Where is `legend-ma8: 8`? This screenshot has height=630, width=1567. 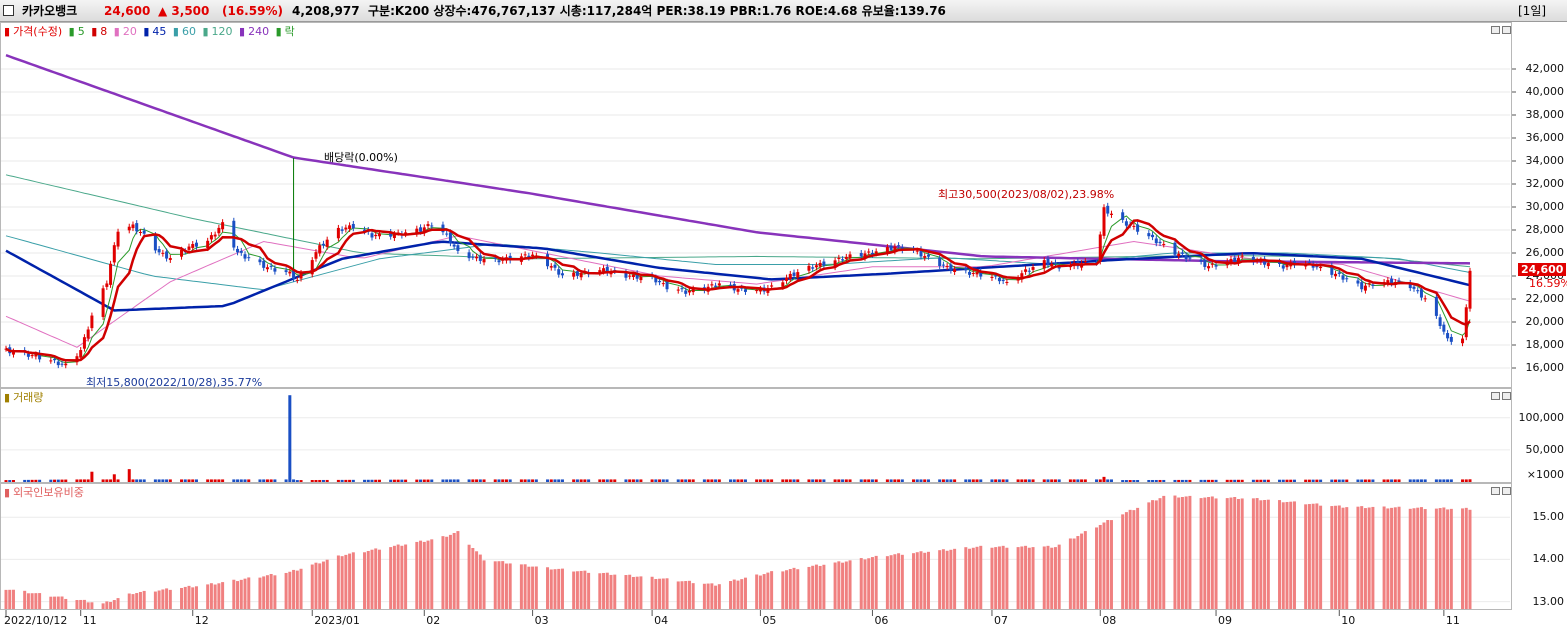
legend-ma8: 8 is located at coordinates (104, 31).